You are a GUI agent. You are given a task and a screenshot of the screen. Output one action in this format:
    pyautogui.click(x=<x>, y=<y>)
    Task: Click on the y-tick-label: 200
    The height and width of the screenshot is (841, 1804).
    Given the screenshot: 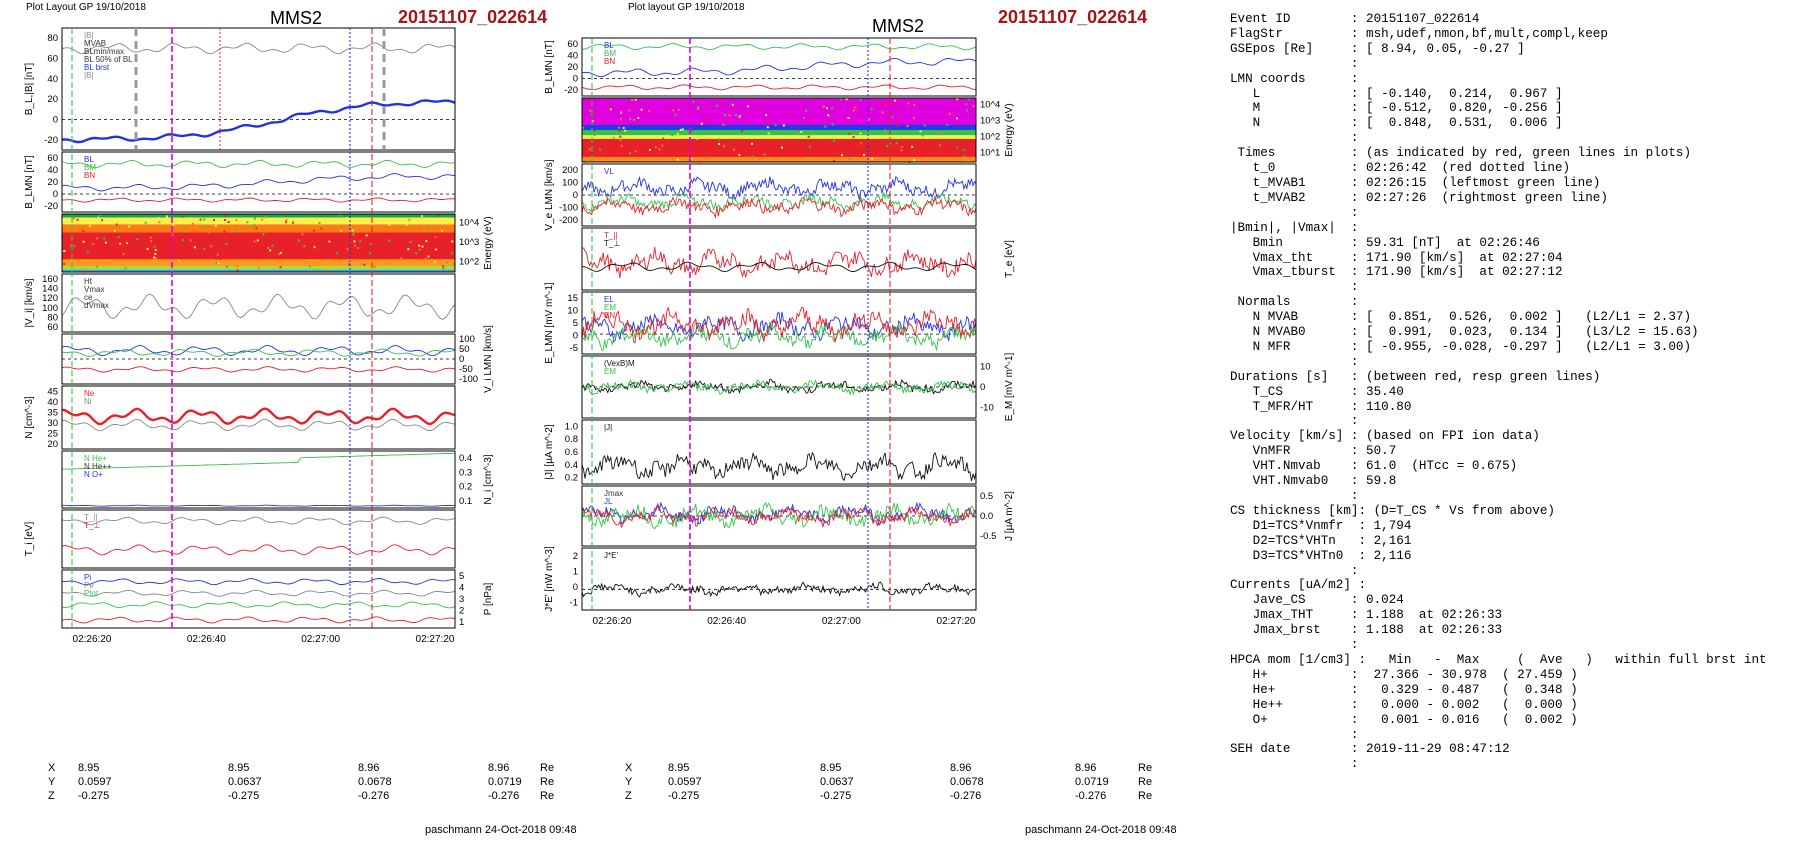 What is the action you would take?
    pyautogui.click(x=570, y=170)
    